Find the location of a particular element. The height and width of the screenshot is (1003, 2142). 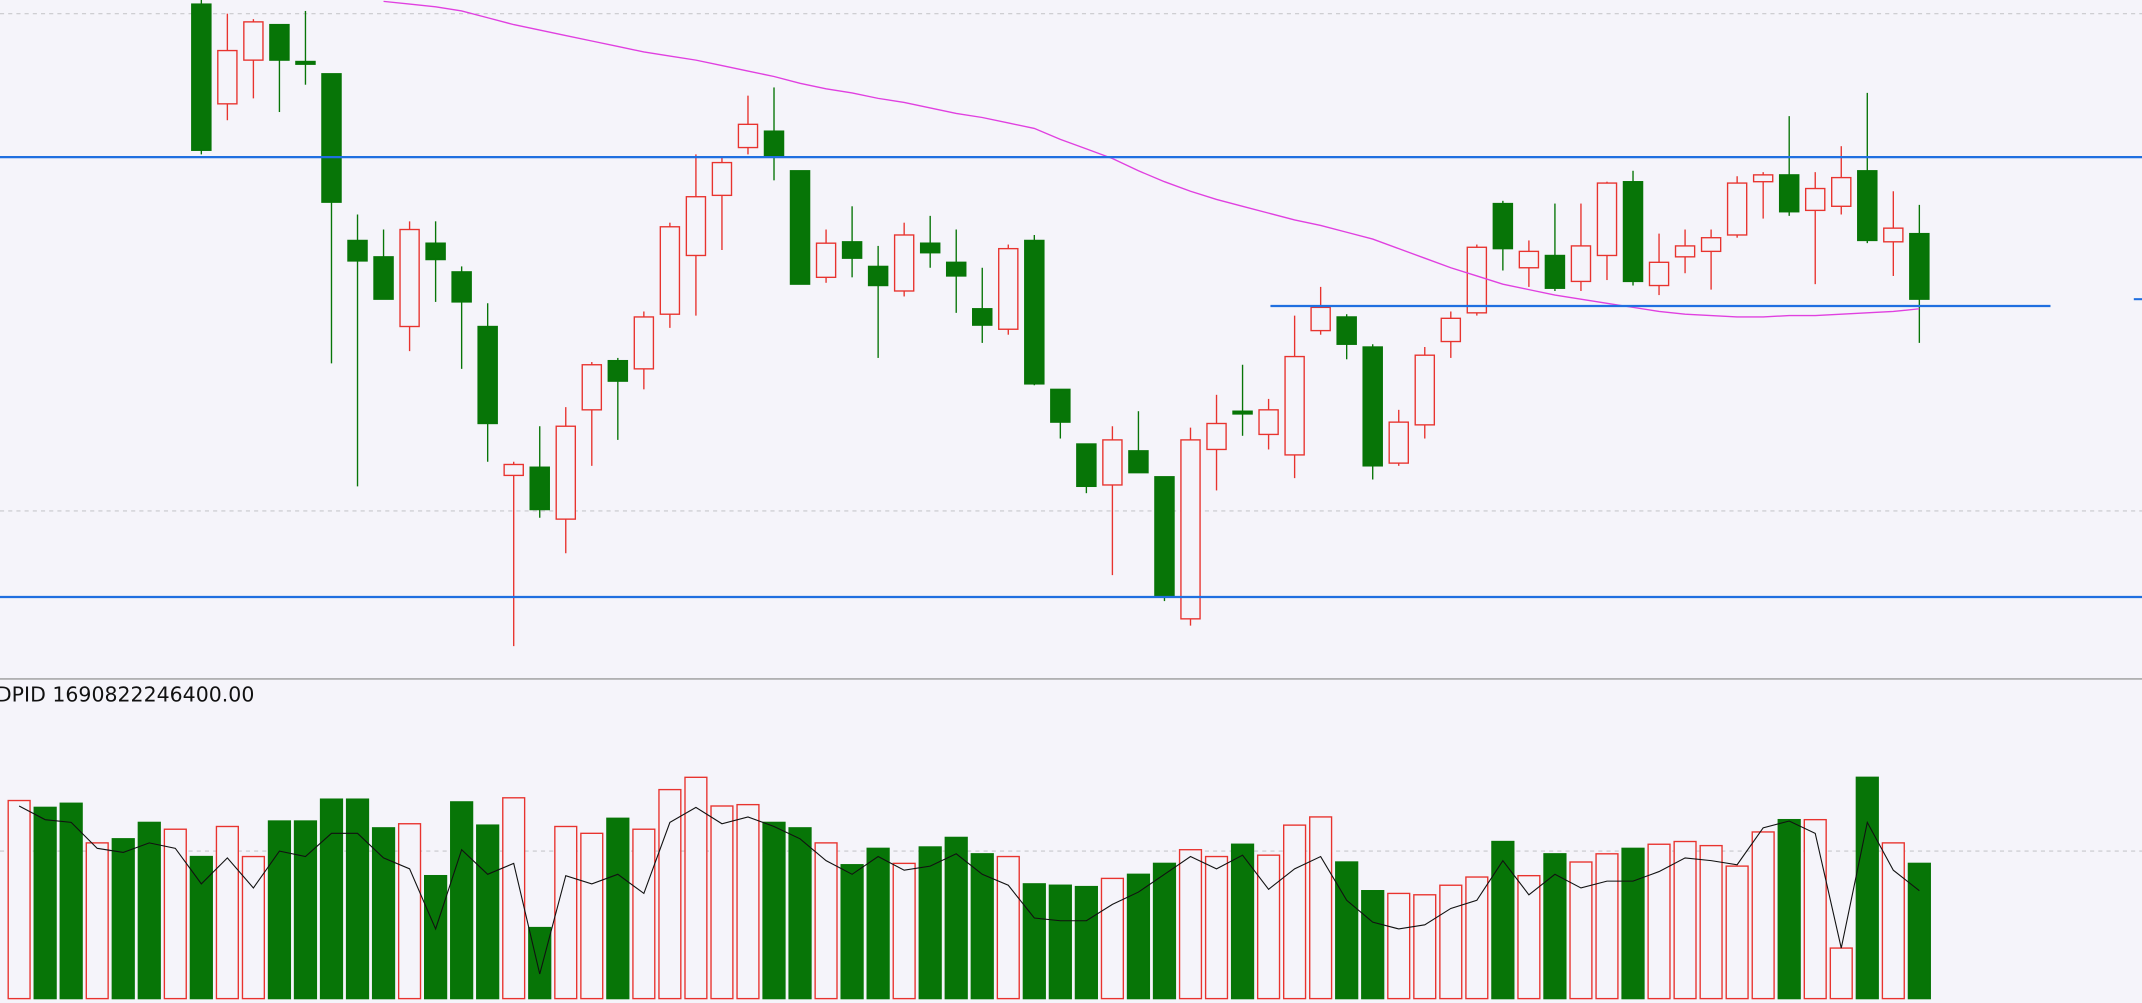

indicator-label: DPID 1690822246400.00 is located at coordinates (127, 694).